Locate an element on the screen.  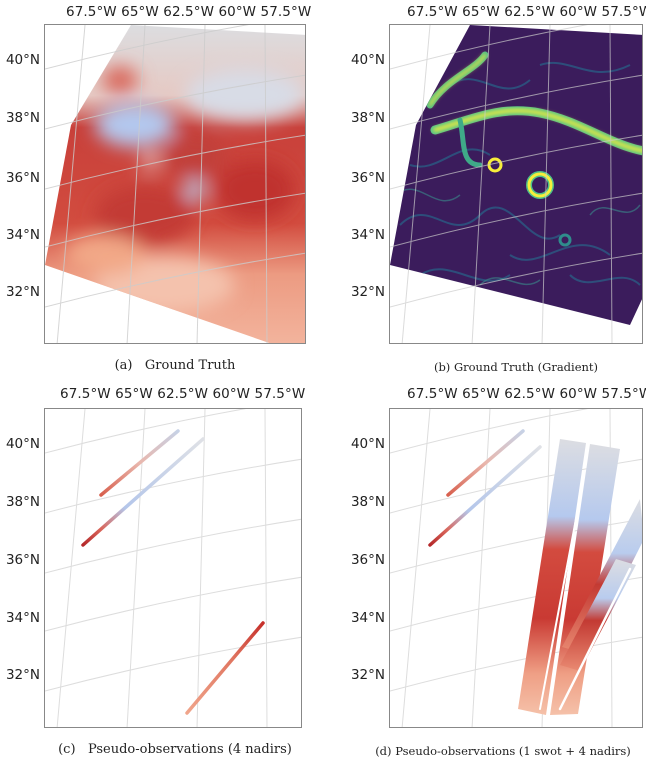
caption-tag: (c) is located at coordinates (67, 749).